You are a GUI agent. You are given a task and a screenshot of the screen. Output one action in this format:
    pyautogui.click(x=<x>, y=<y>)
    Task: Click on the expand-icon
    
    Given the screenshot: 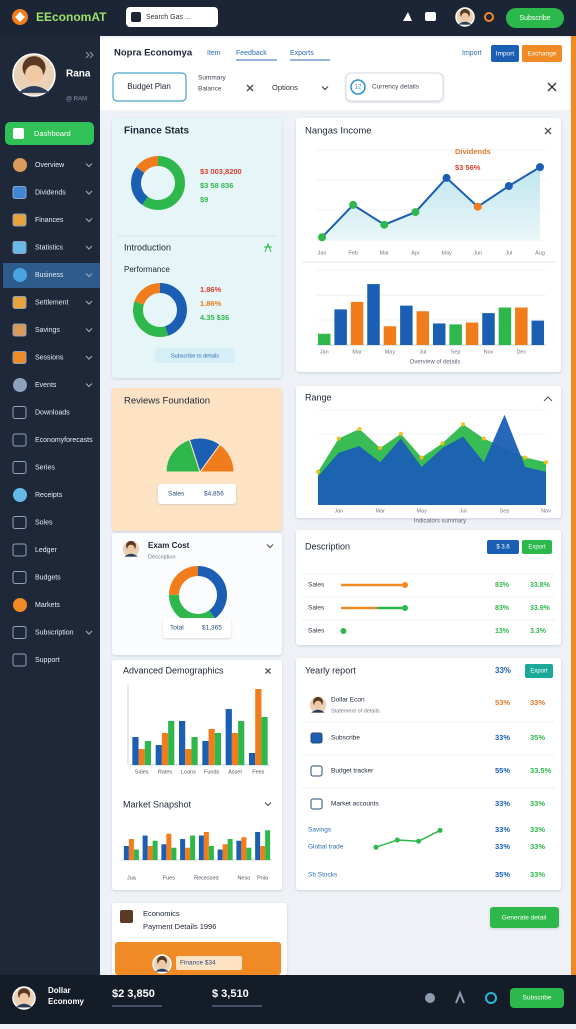 What is the action you would take?
    pyautogui.click(x=548, y=399)
    